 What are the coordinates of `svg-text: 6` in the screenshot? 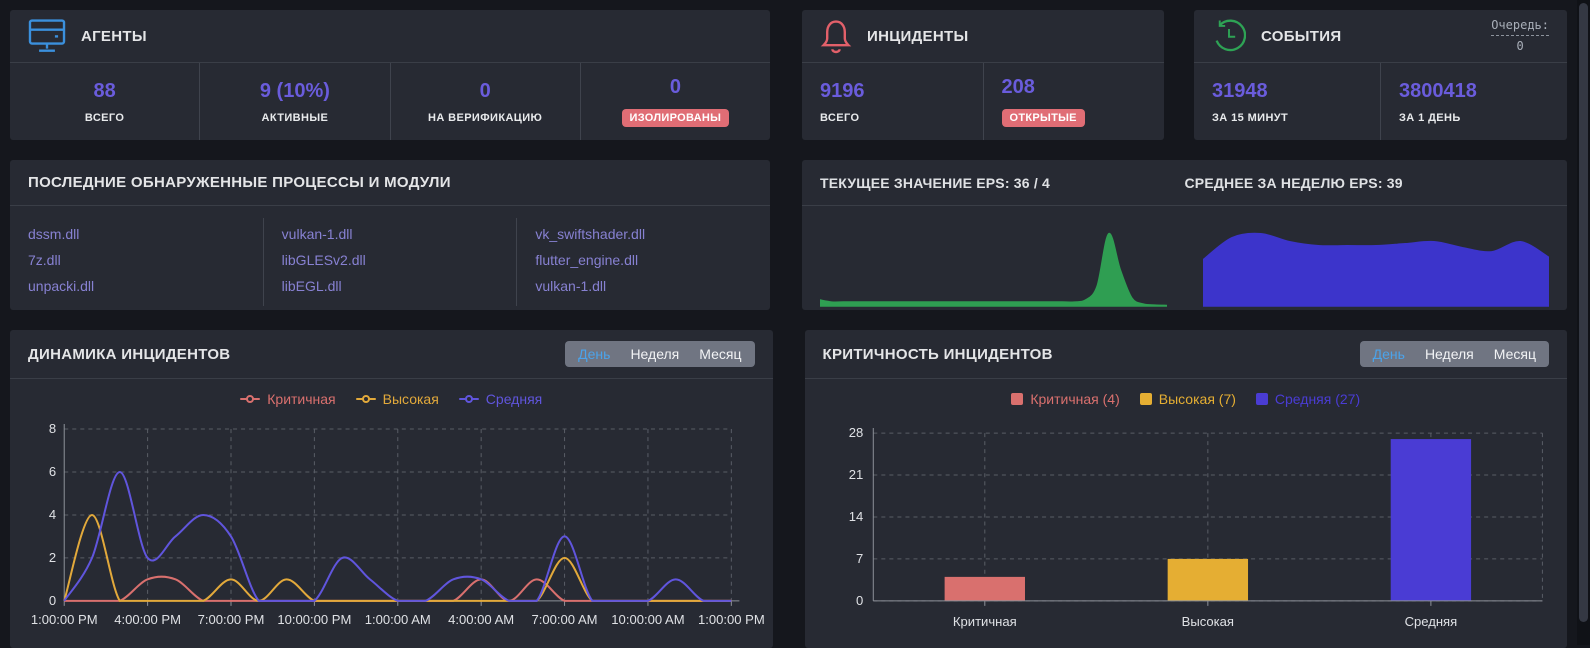 It's located at (52, 471).